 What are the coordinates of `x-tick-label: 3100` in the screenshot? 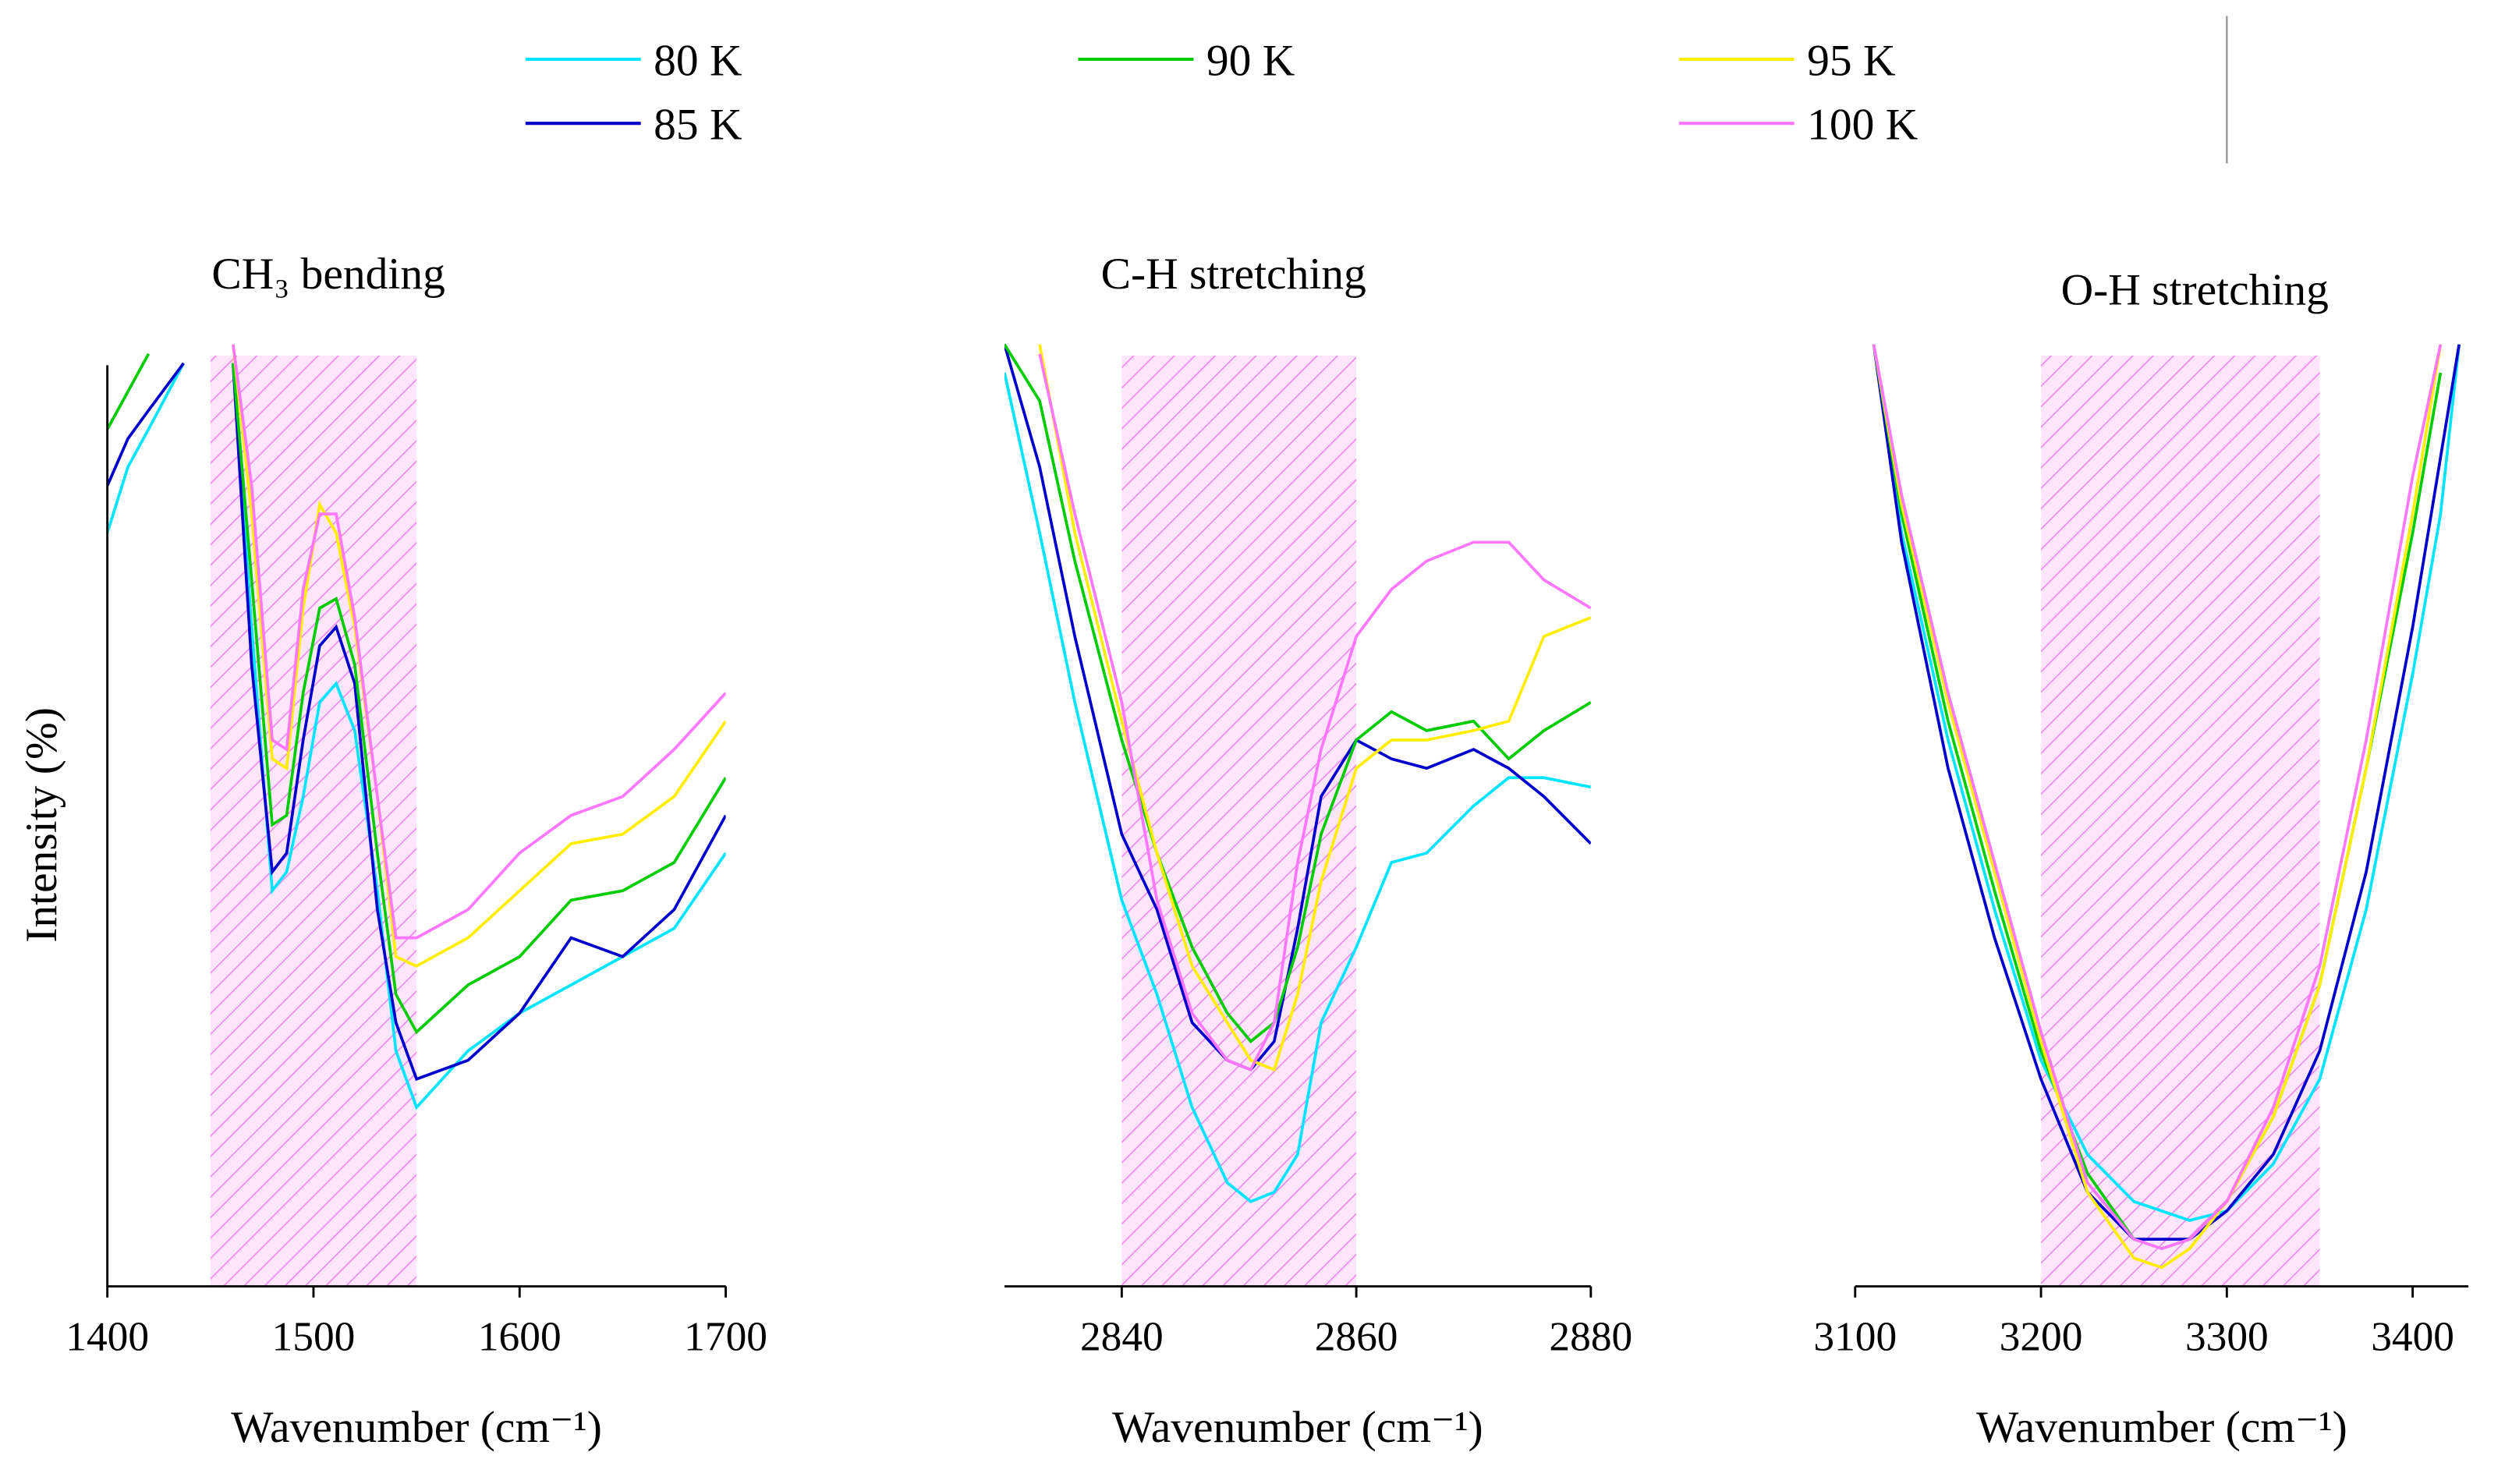 It's located at (1855, 1336).